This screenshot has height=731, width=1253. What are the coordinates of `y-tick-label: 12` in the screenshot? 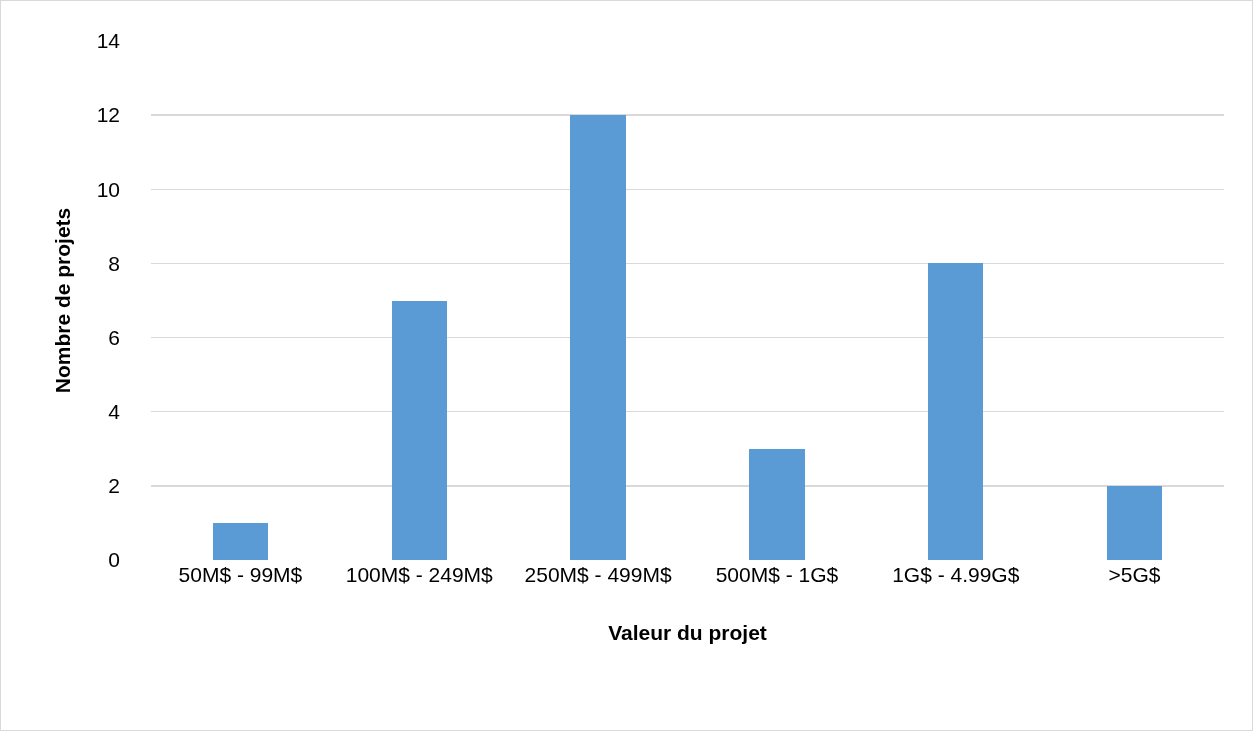 It's located at (108, 115).